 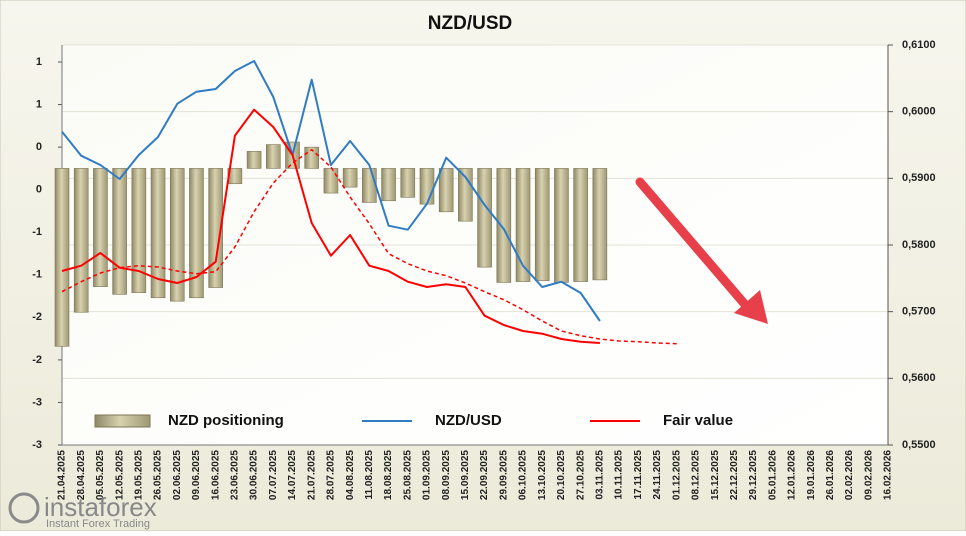 What do you see at coordinates (542, 475) in the screenshot?
I see `x-tick-label: 13.10.2025` at bounding box center [542, 475].